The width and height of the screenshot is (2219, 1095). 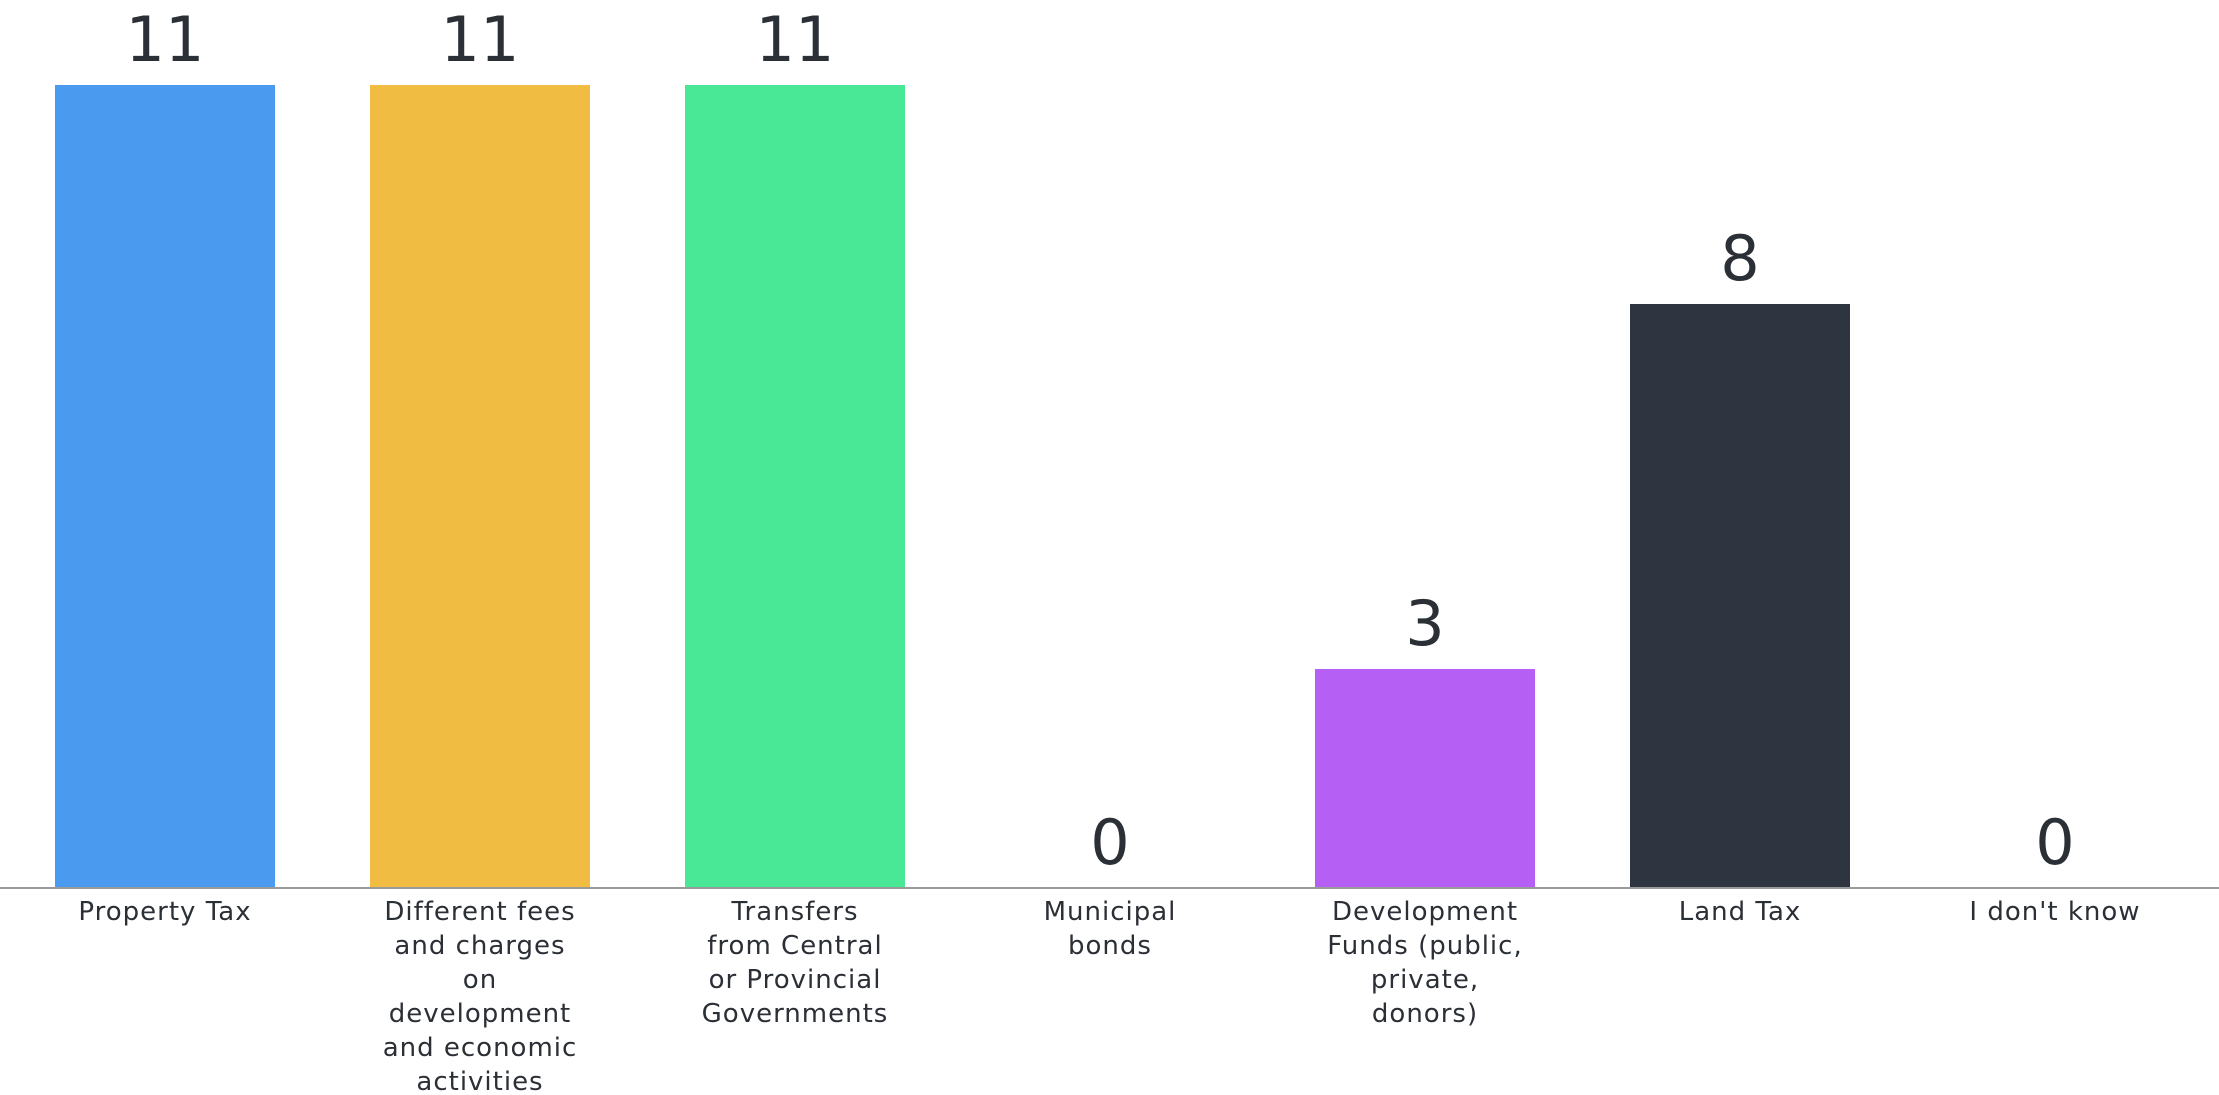 I want to click on value-label-4: 3, so click(x=1424, y=623).